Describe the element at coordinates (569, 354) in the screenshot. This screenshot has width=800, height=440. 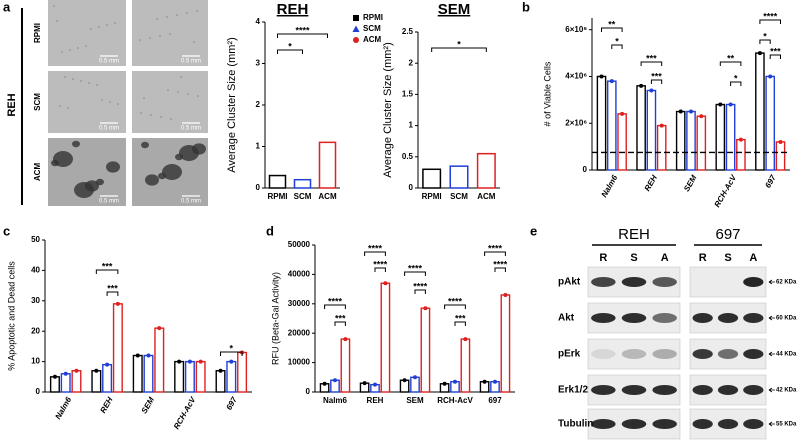
I see `blot-row-label: pErk` at that location.